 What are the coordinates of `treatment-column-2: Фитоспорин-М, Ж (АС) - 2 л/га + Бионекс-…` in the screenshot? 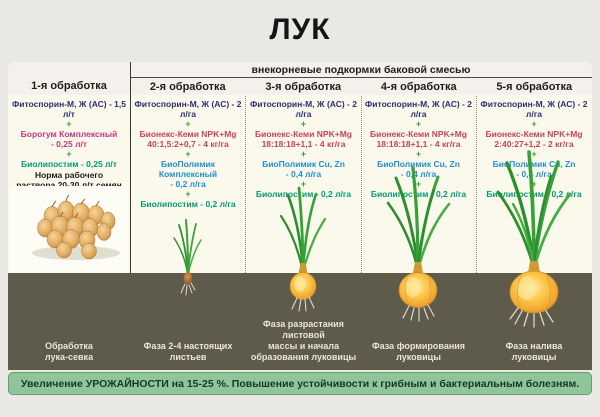 It's located at (188, 154).